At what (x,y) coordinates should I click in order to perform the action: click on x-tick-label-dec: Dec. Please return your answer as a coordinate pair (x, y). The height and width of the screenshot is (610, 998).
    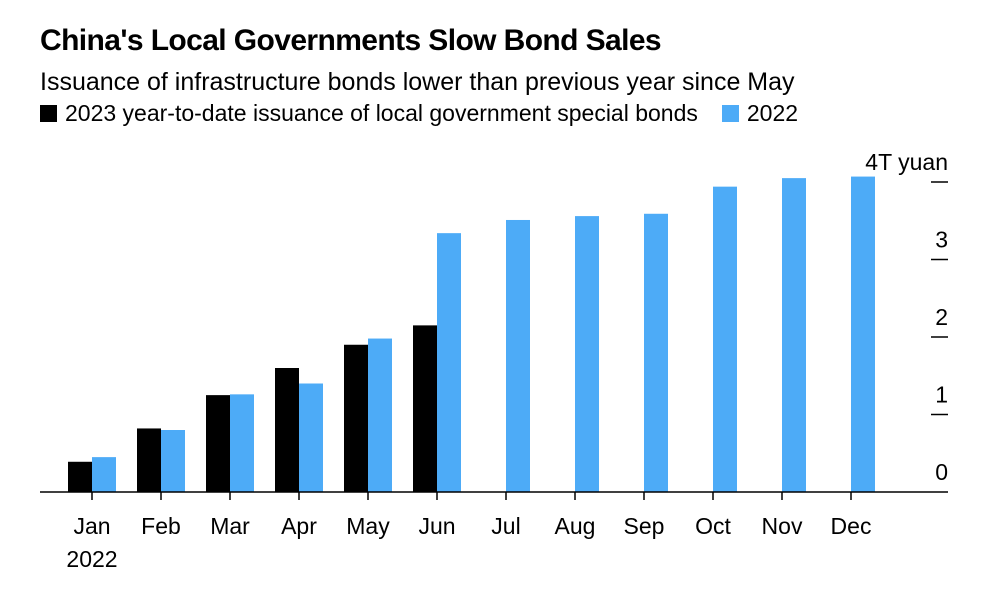
    Looking at the image, I should click on (851, 526).